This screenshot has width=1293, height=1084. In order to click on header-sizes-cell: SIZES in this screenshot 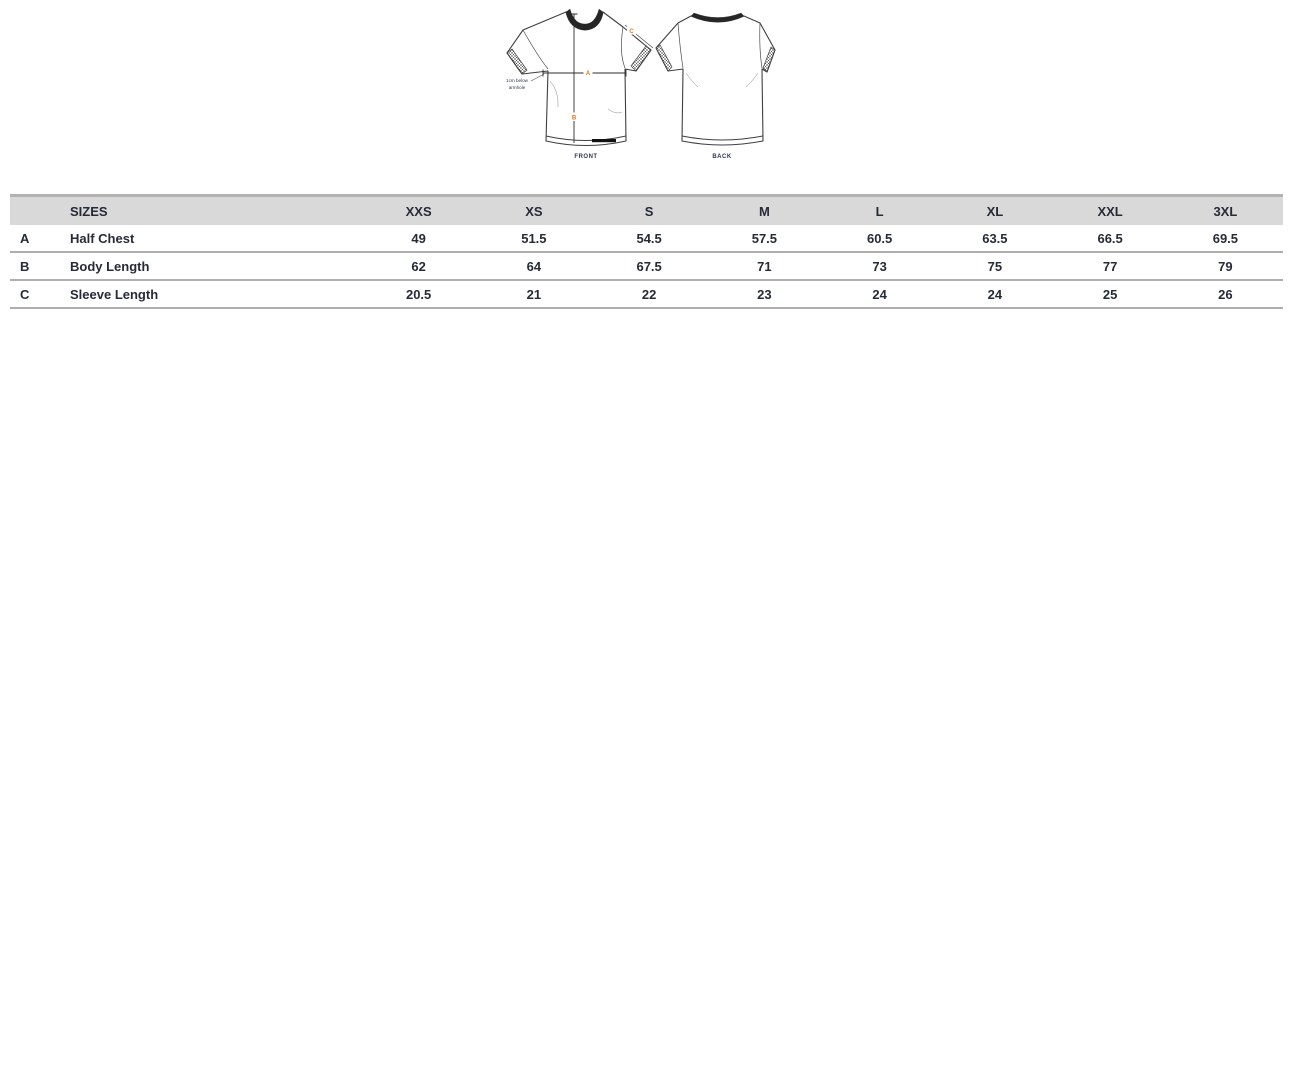, I will do `click(213, 209)`.